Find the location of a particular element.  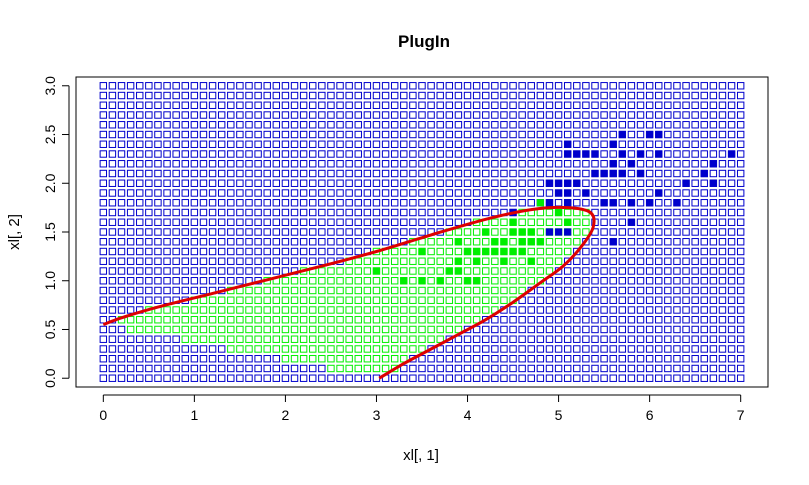

y-tick-label: 0.0 is located at coordinates (50, 378).